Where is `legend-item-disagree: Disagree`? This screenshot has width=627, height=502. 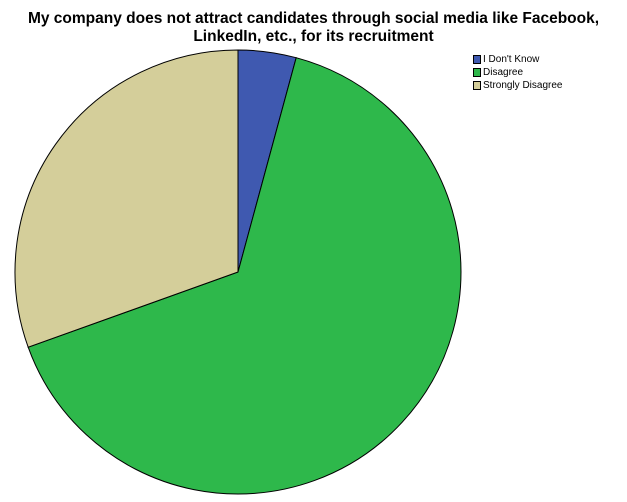 legend-item-disagree: Disagree is located at coordinates (517, 72).